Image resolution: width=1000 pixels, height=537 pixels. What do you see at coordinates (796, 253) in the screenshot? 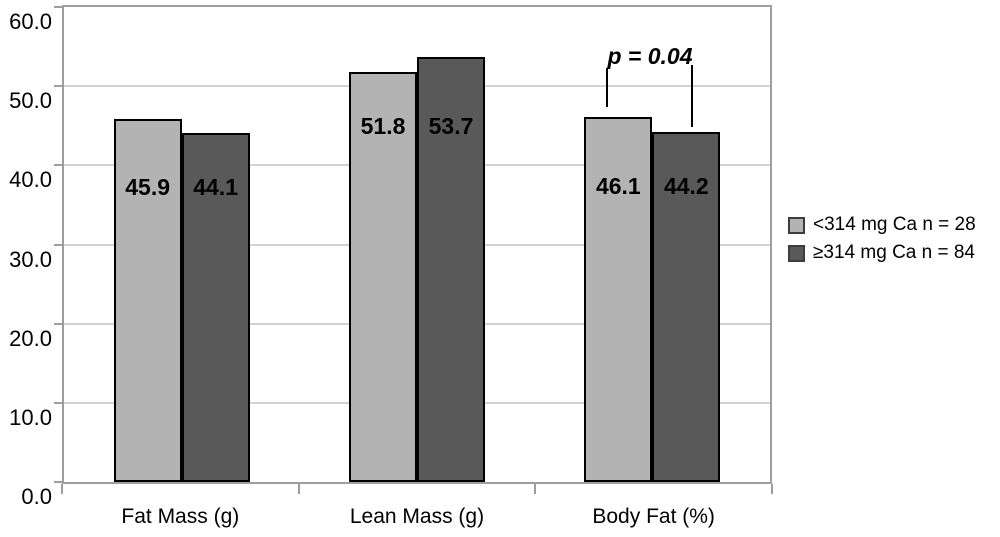
I see `legend-swatch-dark-gray-icon` at bounding box center [796, 253].